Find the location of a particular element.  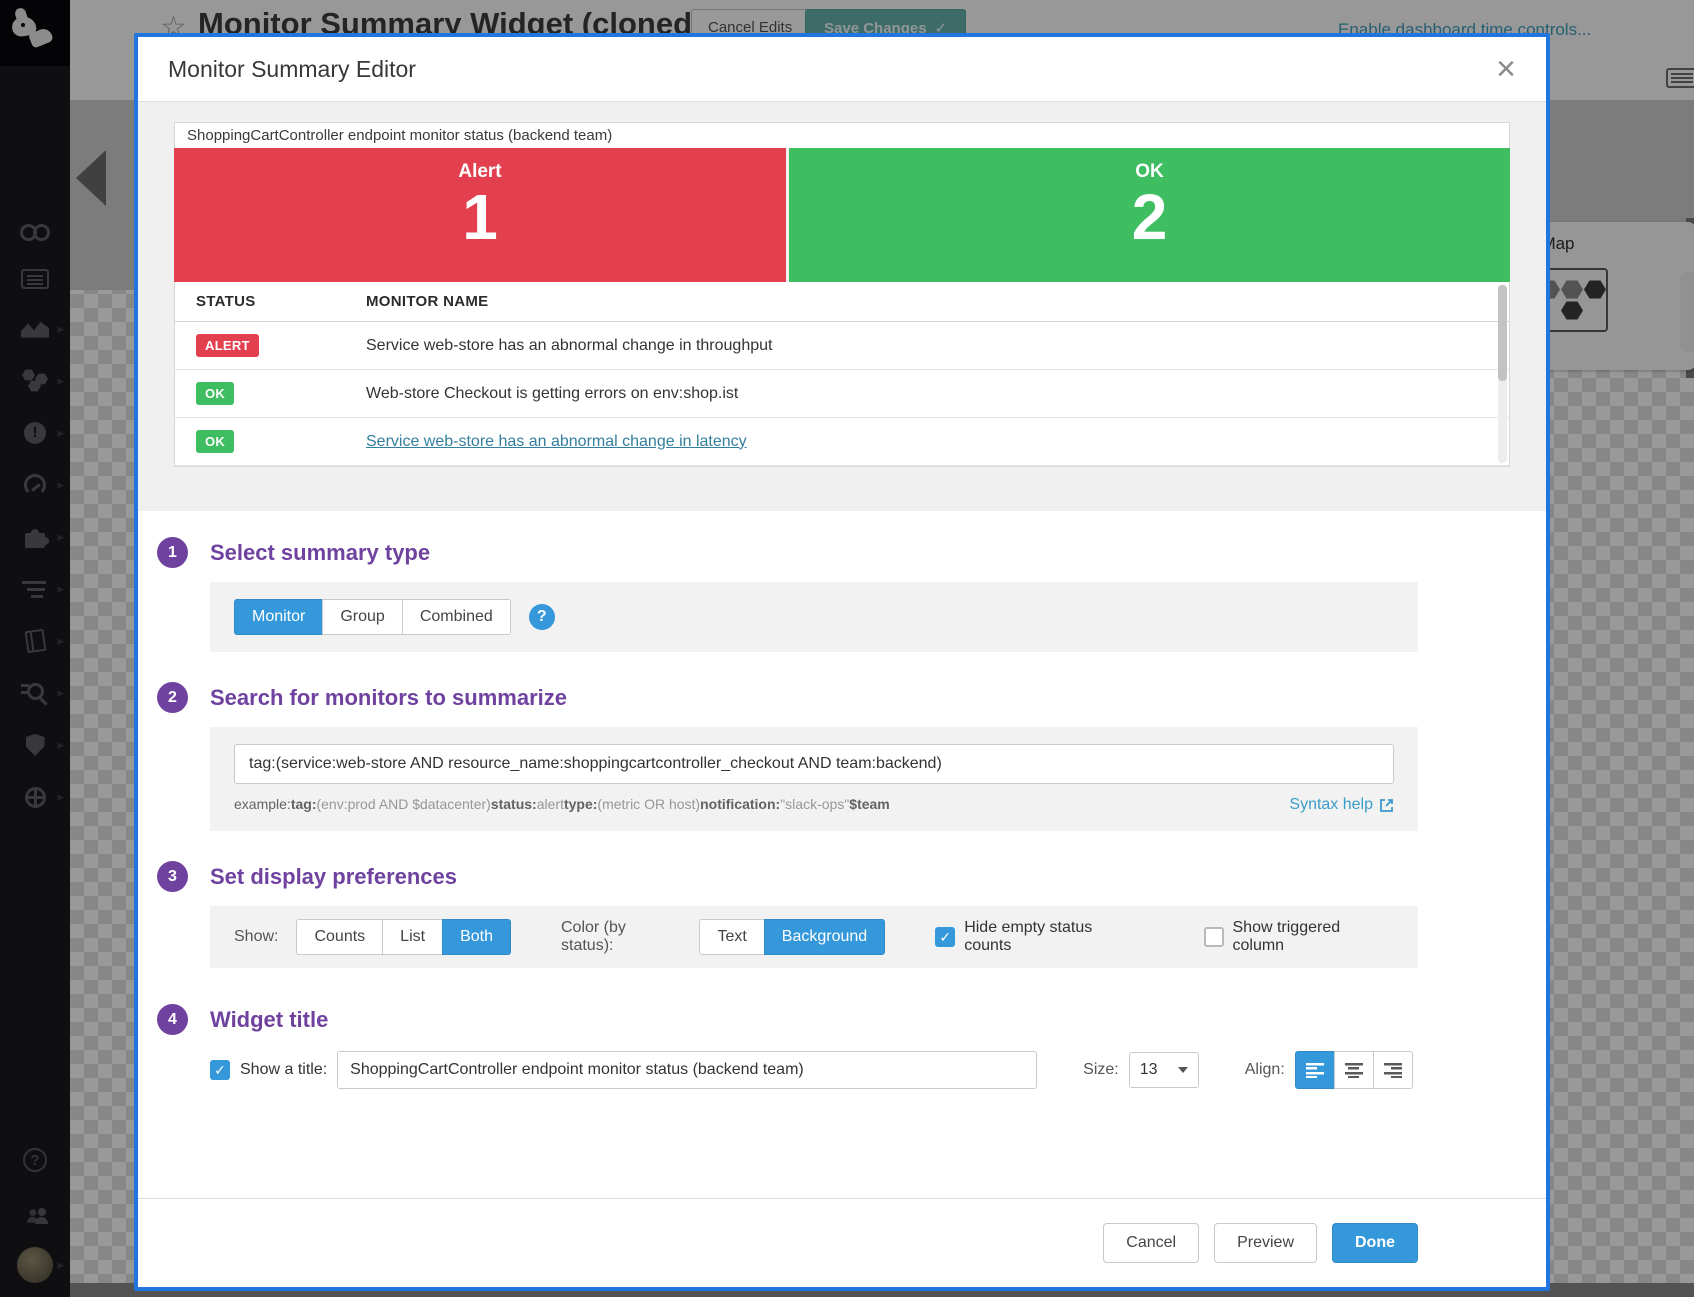

sidebar-item-infrastructure: ▸ is located at coordinates (35, 381).